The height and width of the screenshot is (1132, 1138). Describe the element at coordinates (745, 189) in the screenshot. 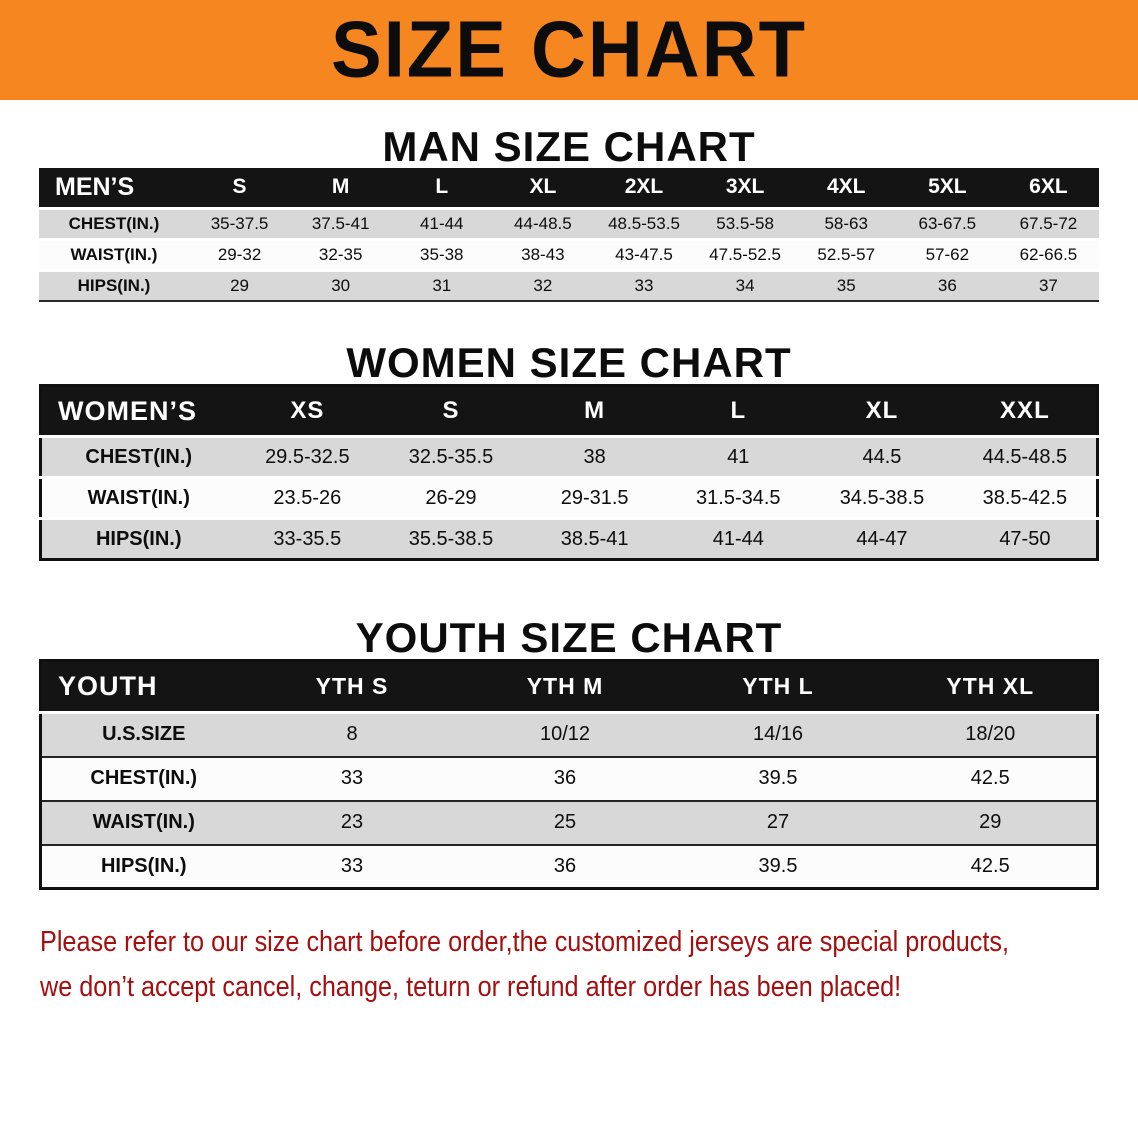

I see `size-column-header: 3XL` at that location.